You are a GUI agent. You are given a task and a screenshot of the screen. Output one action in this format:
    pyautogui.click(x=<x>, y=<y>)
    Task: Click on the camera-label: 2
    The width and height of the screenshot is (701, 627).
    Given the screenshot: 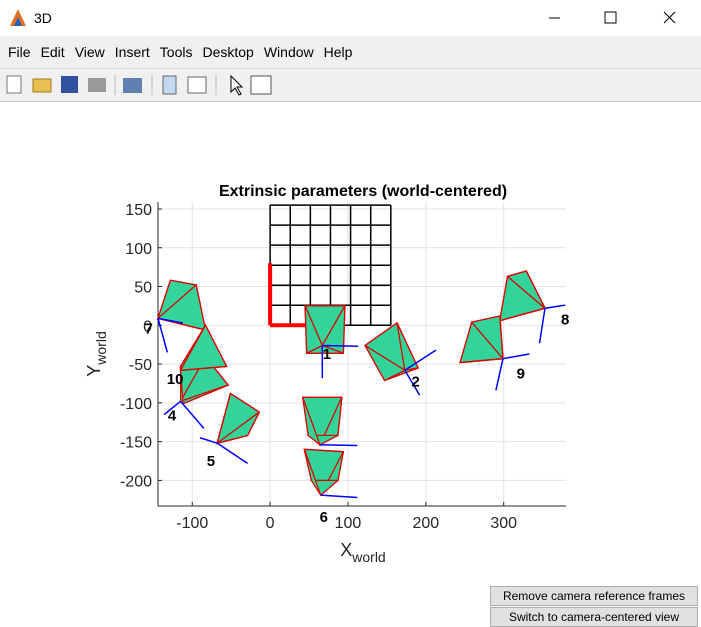 What is the action you would take?
    pyautogui.click(x=416, y=381)
    